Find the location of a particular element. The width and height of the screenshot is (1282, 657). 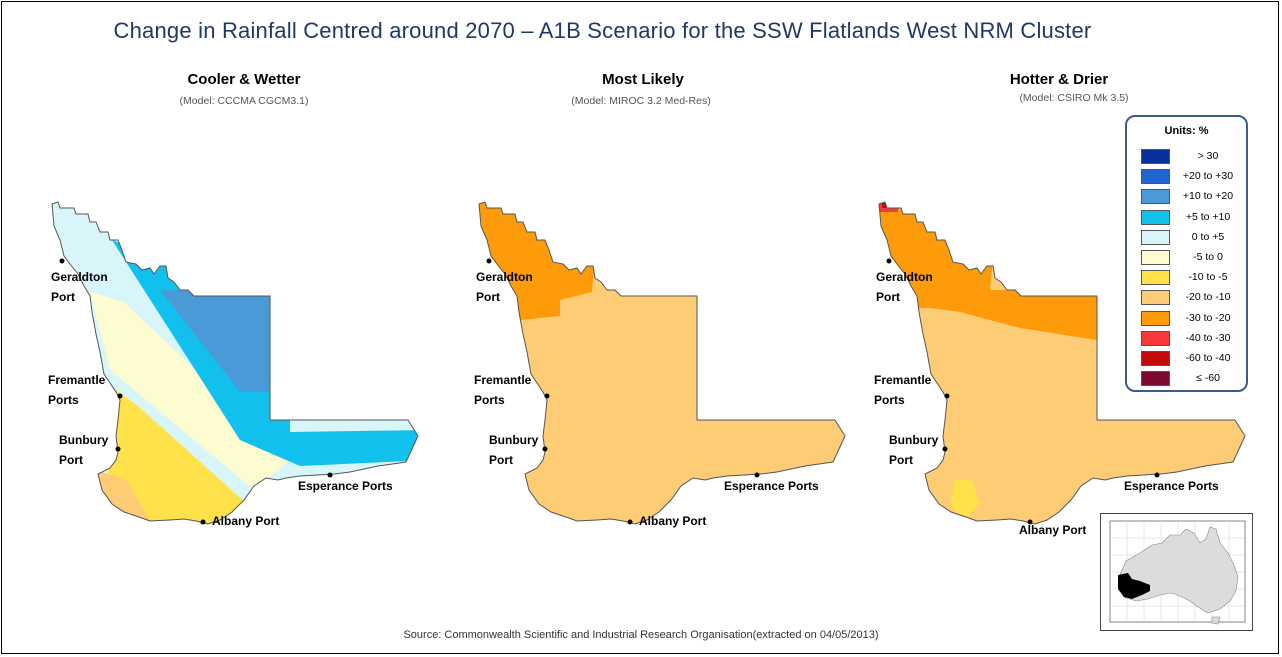

legend-item: +5 to +10 is located at coordinates (1191, 217).